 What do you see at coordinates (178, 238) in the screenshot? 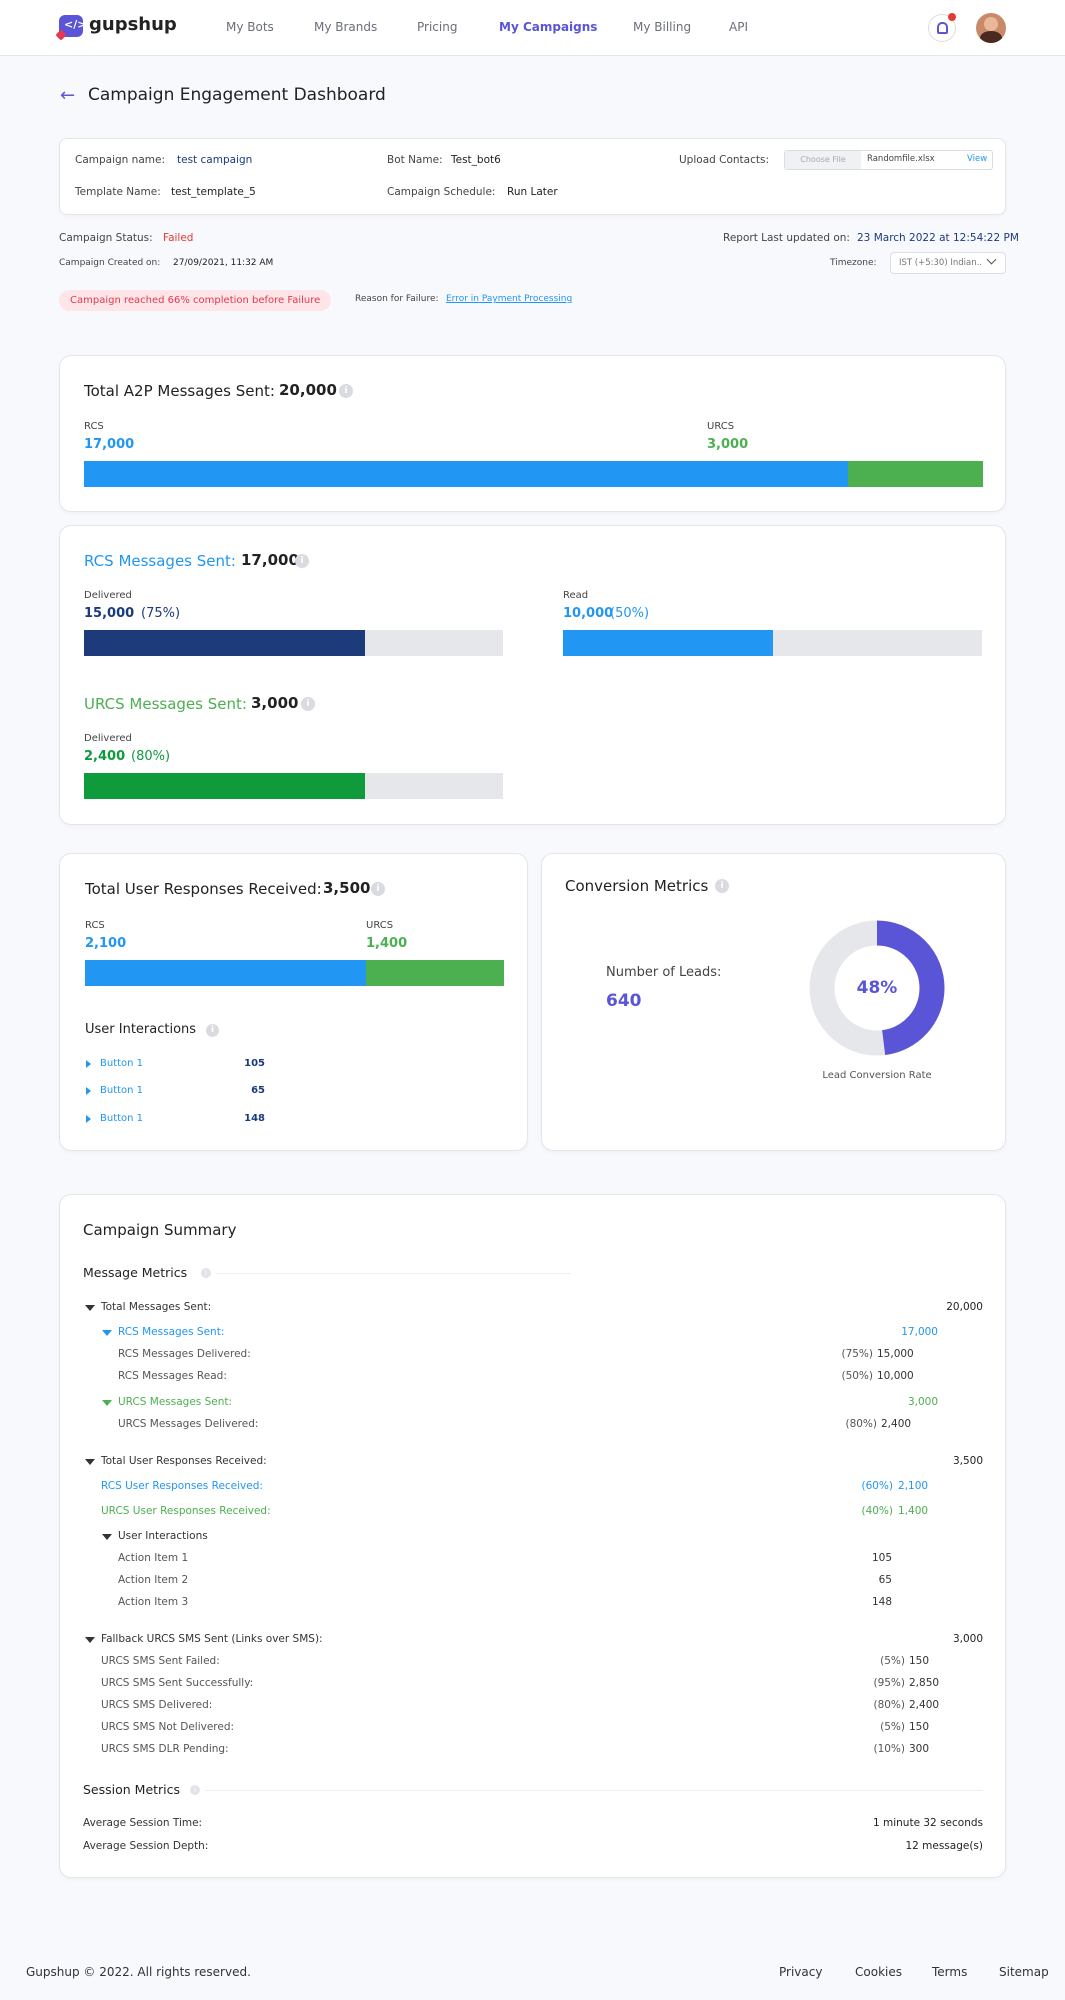
I see `campaign-status-value: Failed` at bounding box center [178, 238].